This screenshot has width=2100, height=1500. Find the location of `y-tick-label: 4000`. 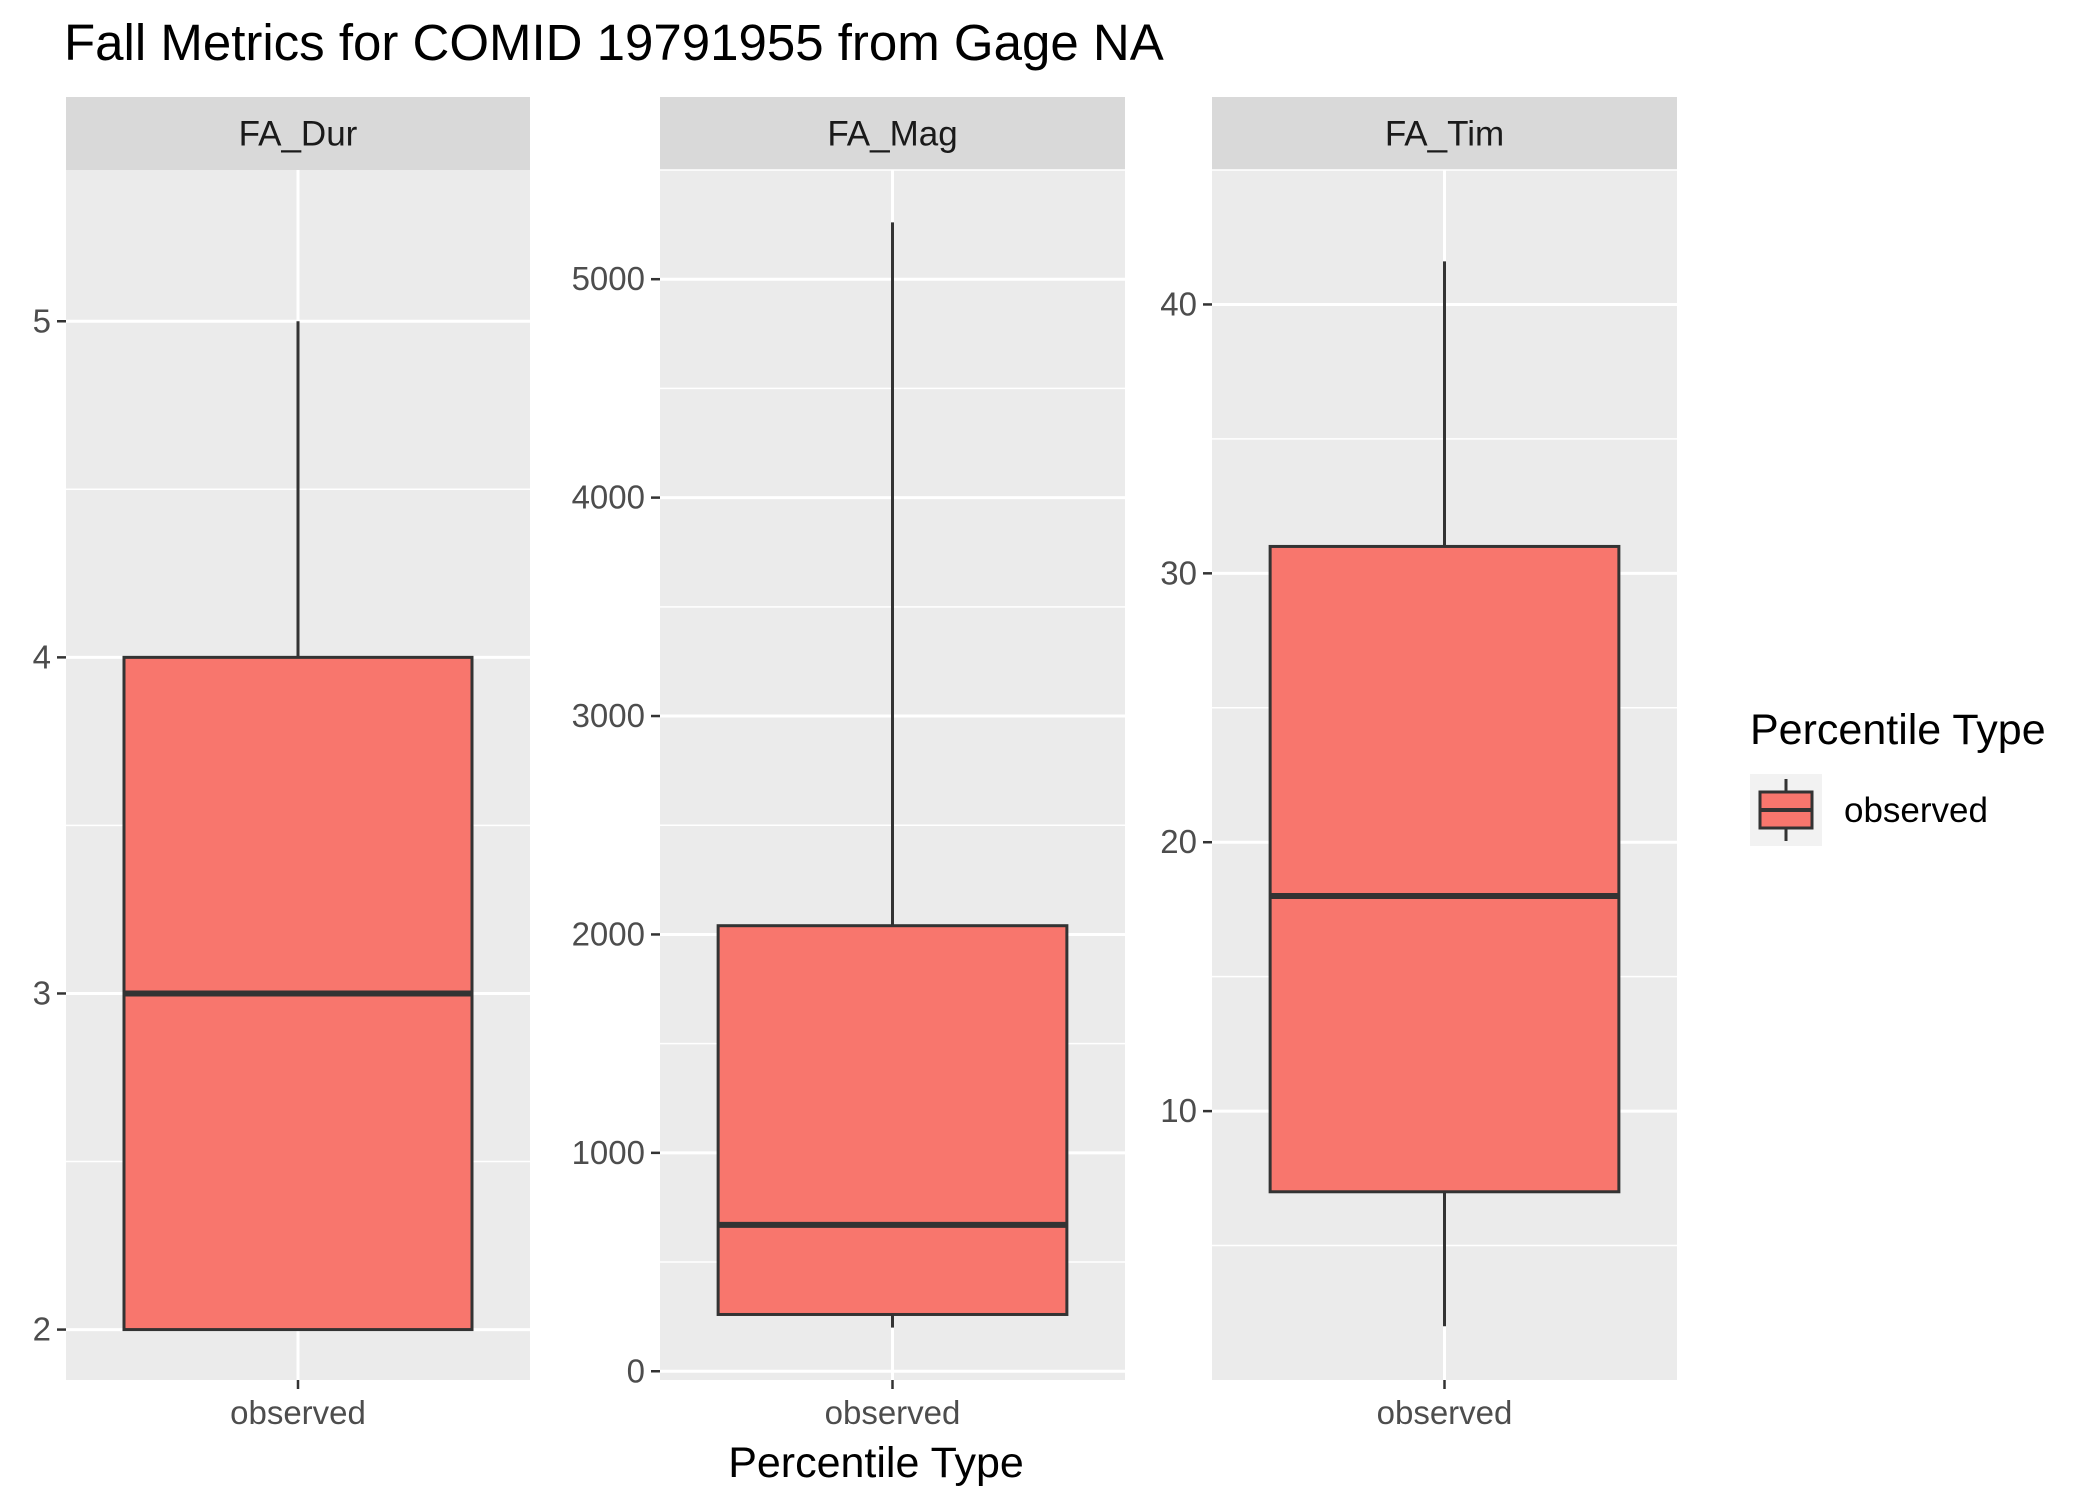

y-tick-label: 4000 is located at coordinates (608, 497).